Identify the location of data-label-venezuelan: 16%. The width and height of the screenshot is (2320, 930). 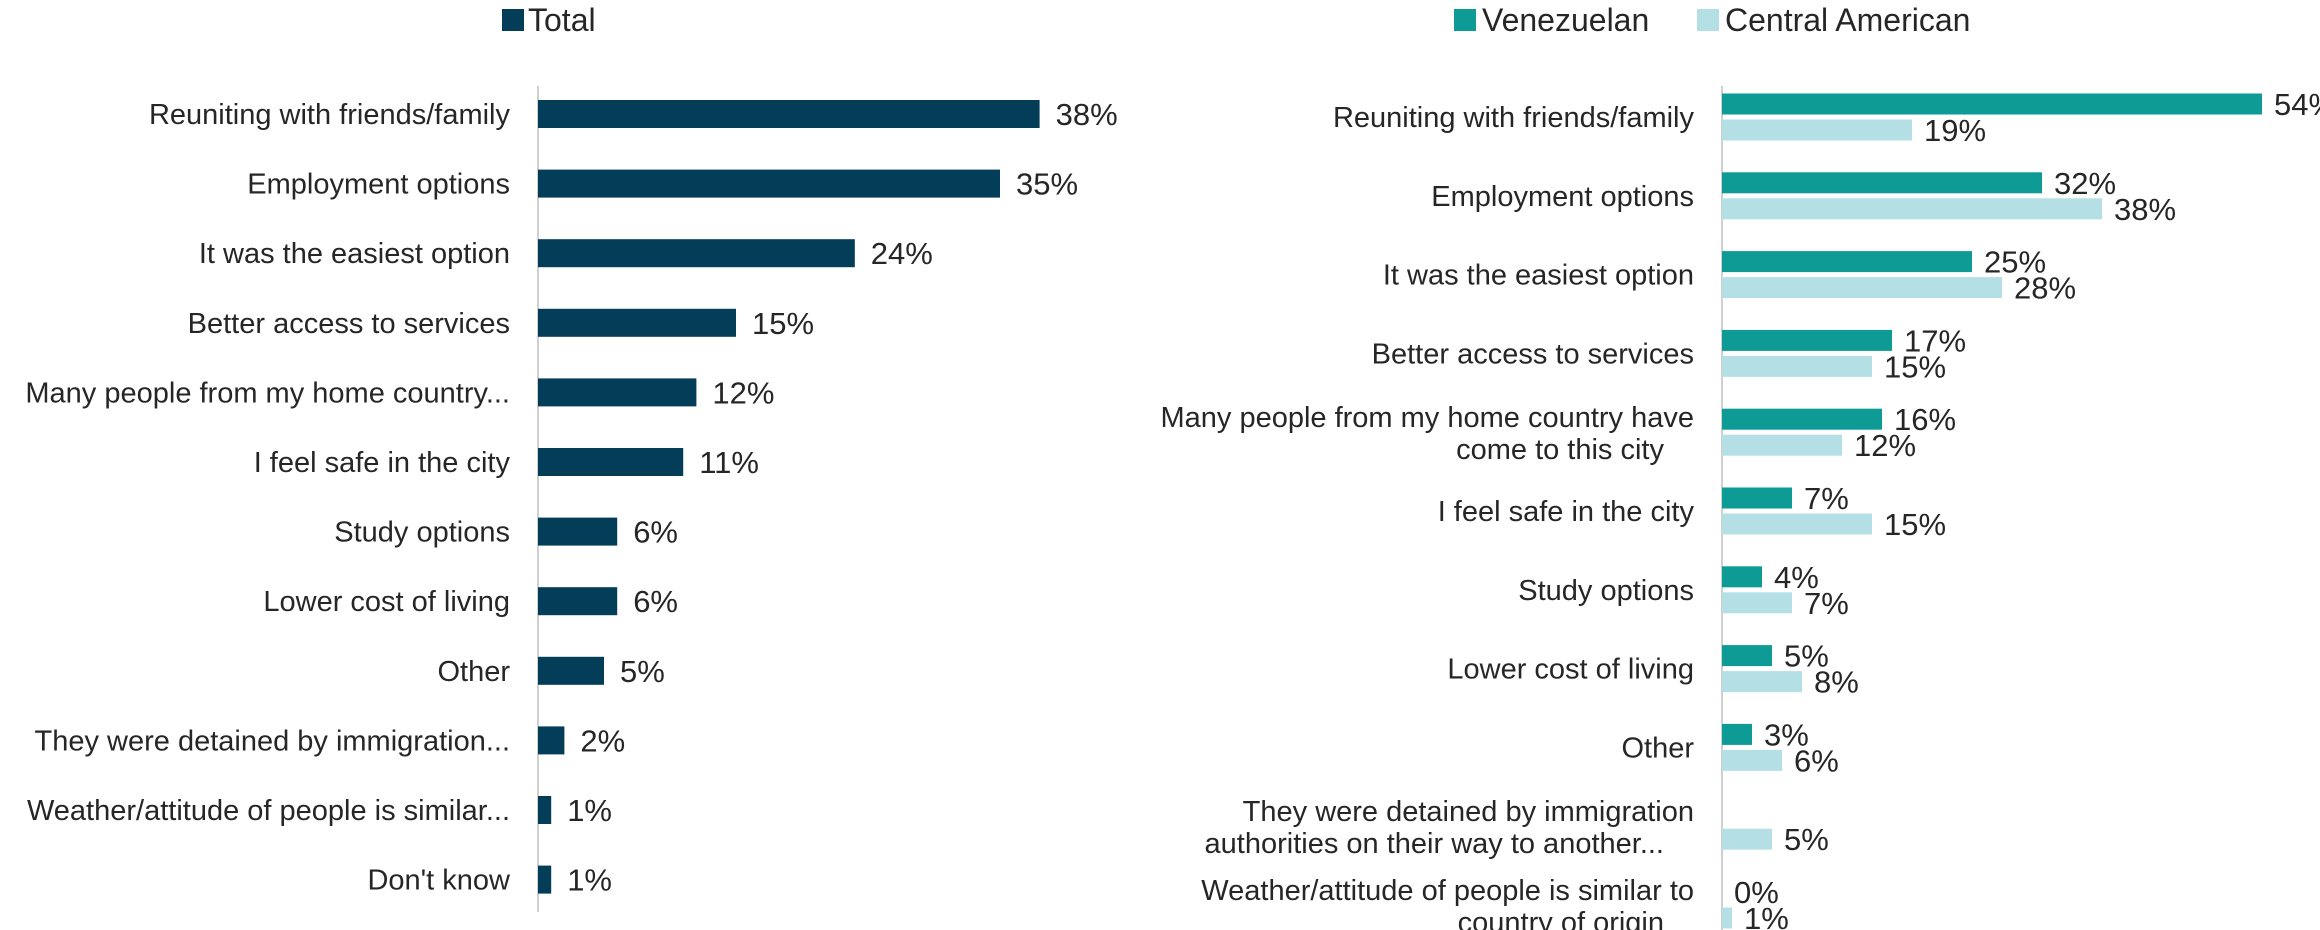
(1925, 419).